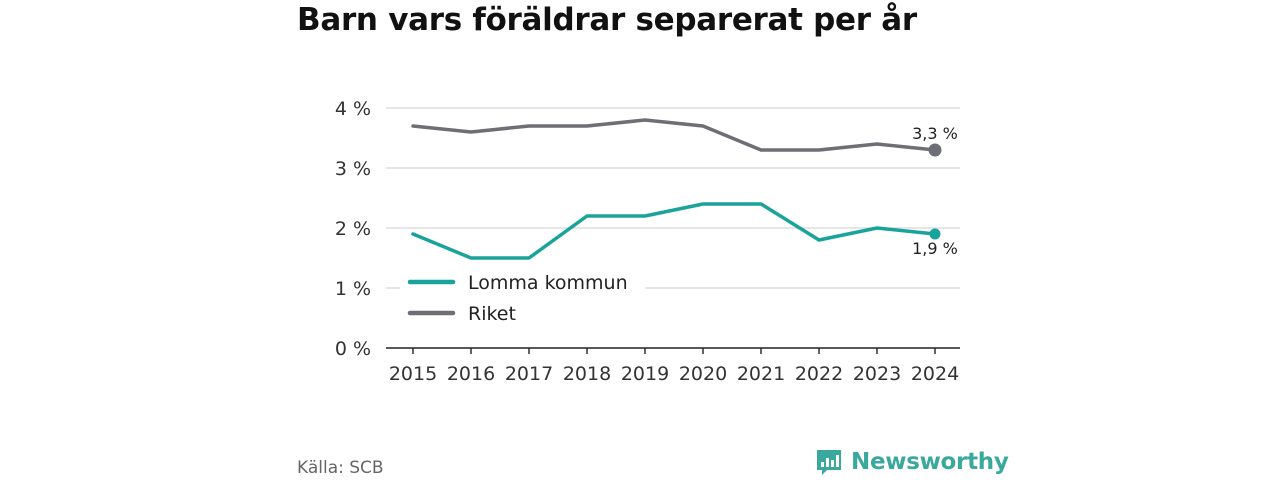 The image size is (1280, 480). Describe the element at coordinates (877, 374) in the screenshot. I see `x-tick-label: 2023` at that location.